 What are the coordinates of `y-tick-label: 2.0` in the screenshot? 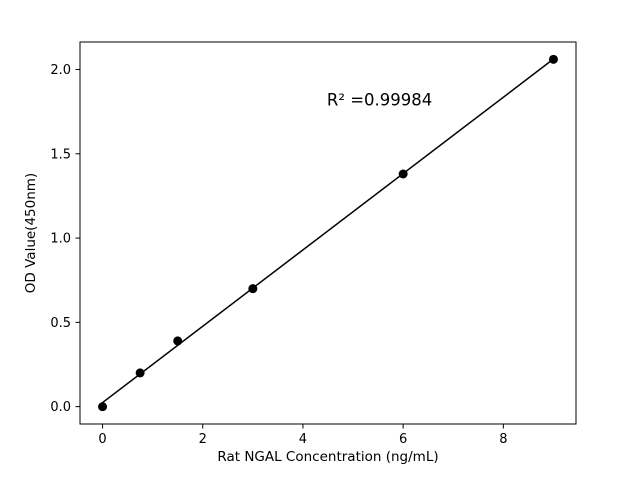 It's located at (60, 70).